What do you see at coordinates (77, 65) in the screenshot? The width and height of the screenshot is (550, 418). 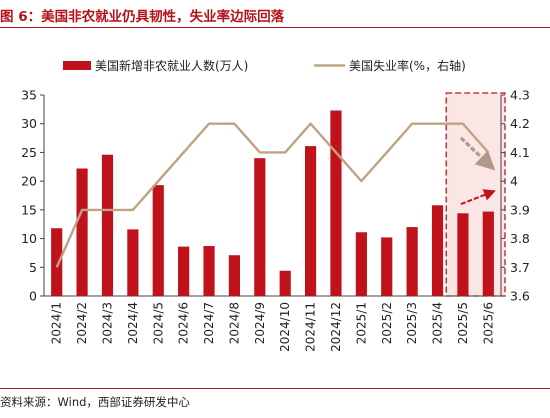 I see `legend-swatch-bars` at bounding box center [77, 65].